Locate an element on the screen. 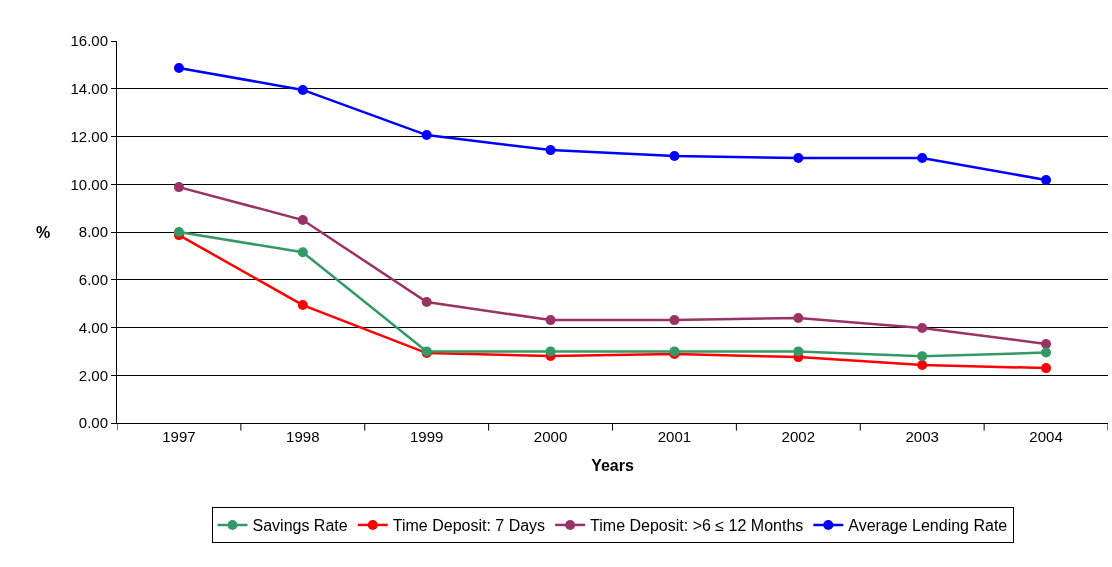 The height and width of the screenshot is (567, 1112). x-axis-title: Years is located at coordinates (612, 465).